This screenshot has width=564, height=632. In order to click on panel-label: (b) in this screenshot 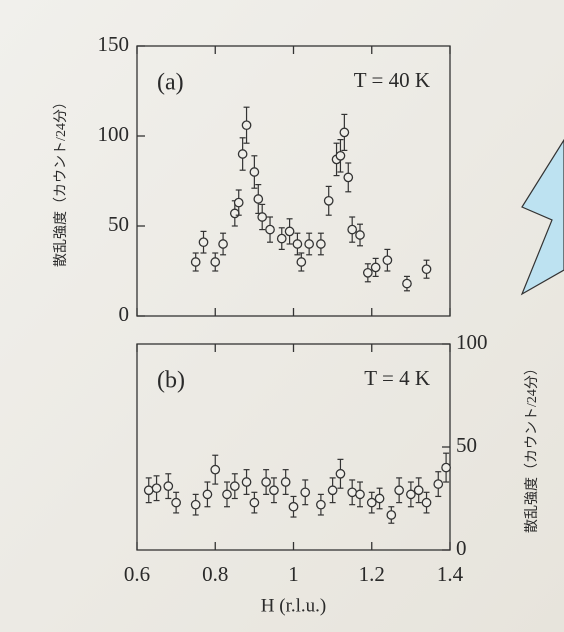, I will do `click(171, 381)`.